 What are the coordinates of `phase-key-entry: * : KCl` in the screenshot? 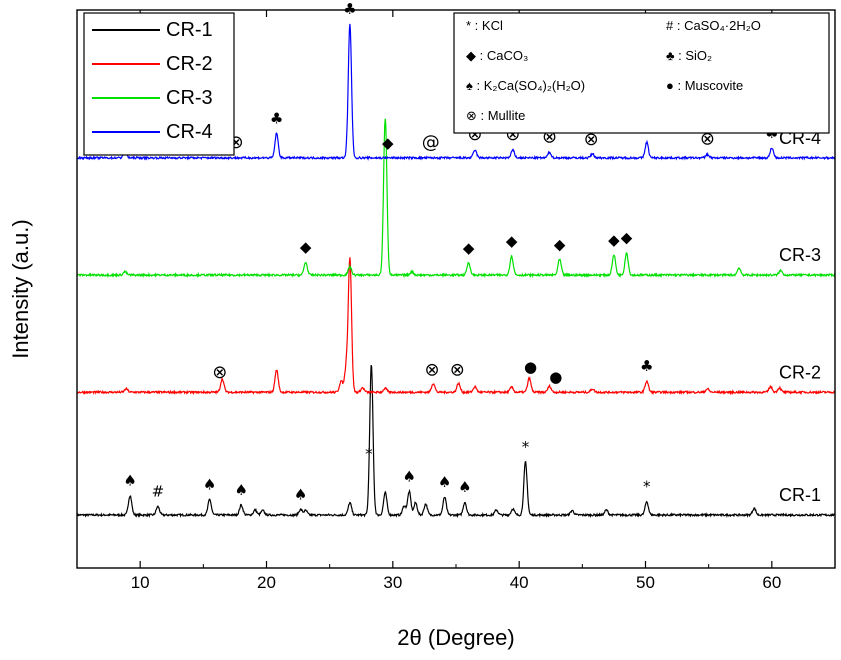 It's located at (484, 25).